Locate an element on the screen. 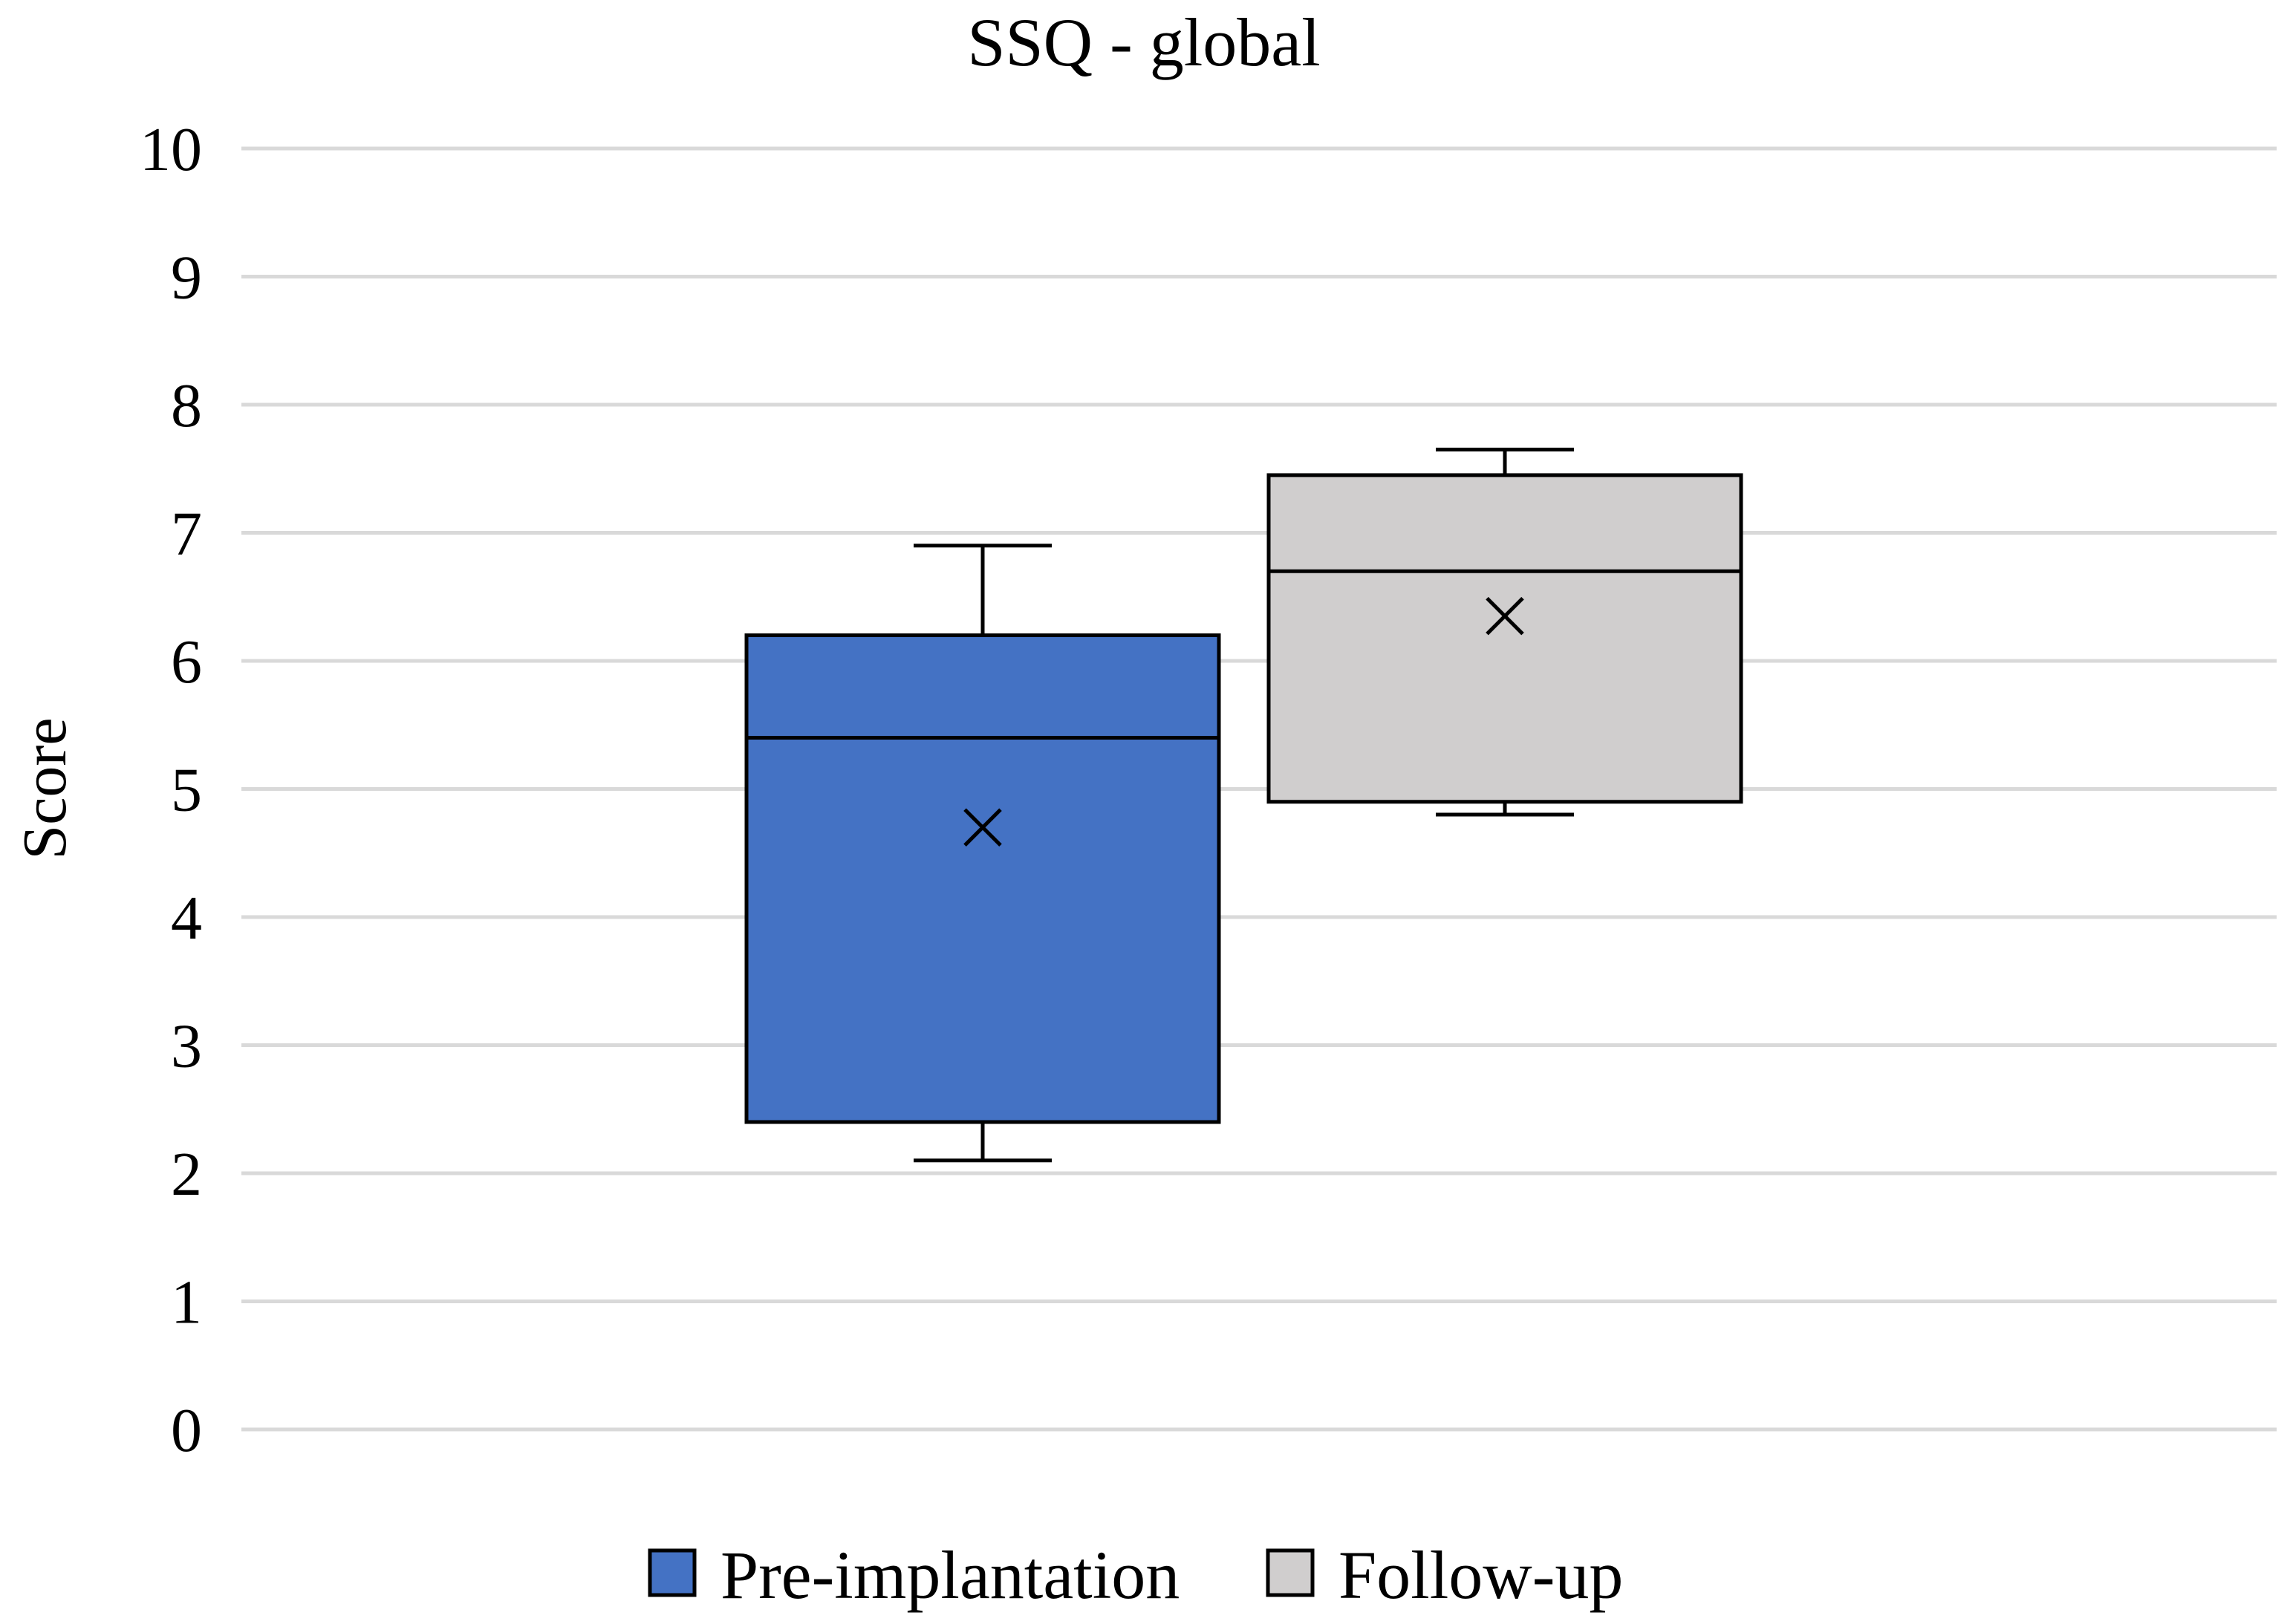 The image size is (2290, 1624). chart-title: SSQ - global is located at coordinates (1143, 42).